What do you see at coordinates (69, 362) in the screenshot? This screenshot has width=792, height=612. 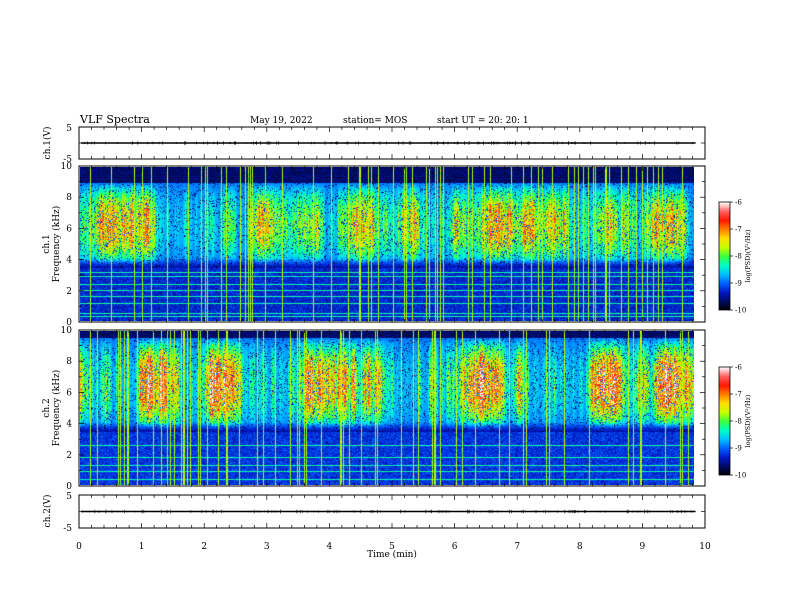 I see `ch2-ytick-label: 8` at bounding box center [69, 362].